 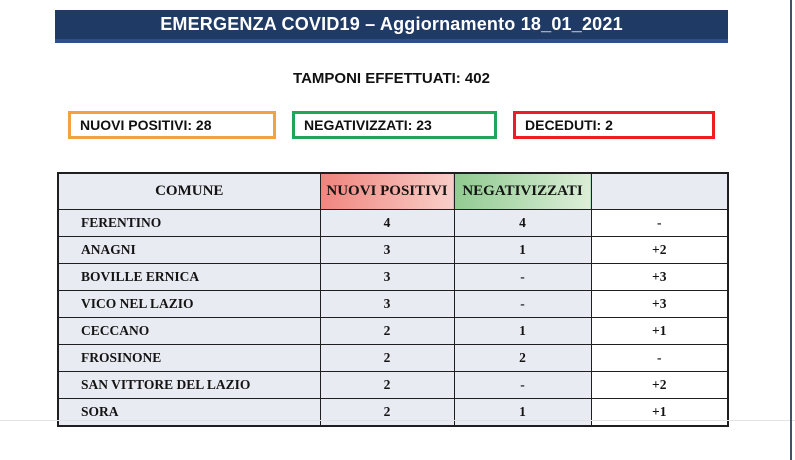 I want to click on cell-nuovi-positivi: 4, so click(x=387, y=223).